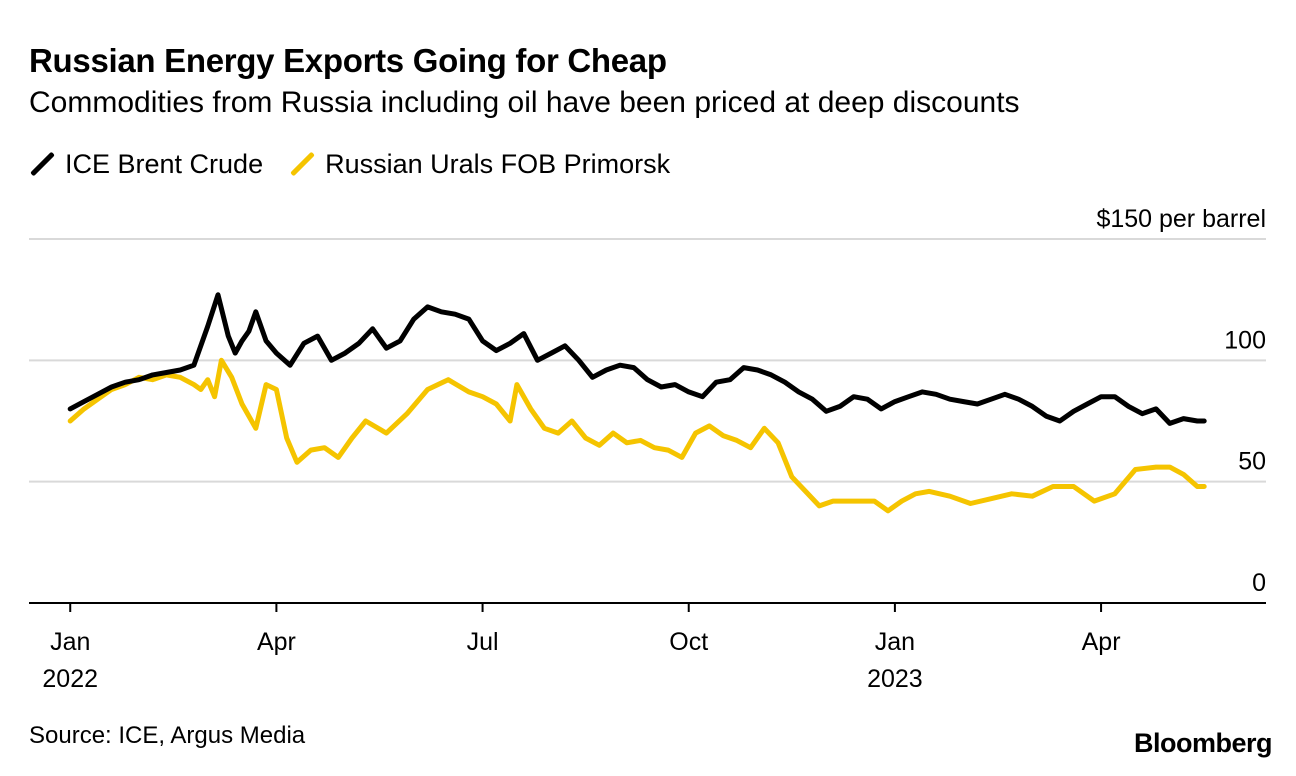 The height and width of the screenshot is (776, 1296). What do you see at coordinates (276, 642) in the screenshot?
I see `x-tick-label-1: Apr` at bounding box center [276, 642].